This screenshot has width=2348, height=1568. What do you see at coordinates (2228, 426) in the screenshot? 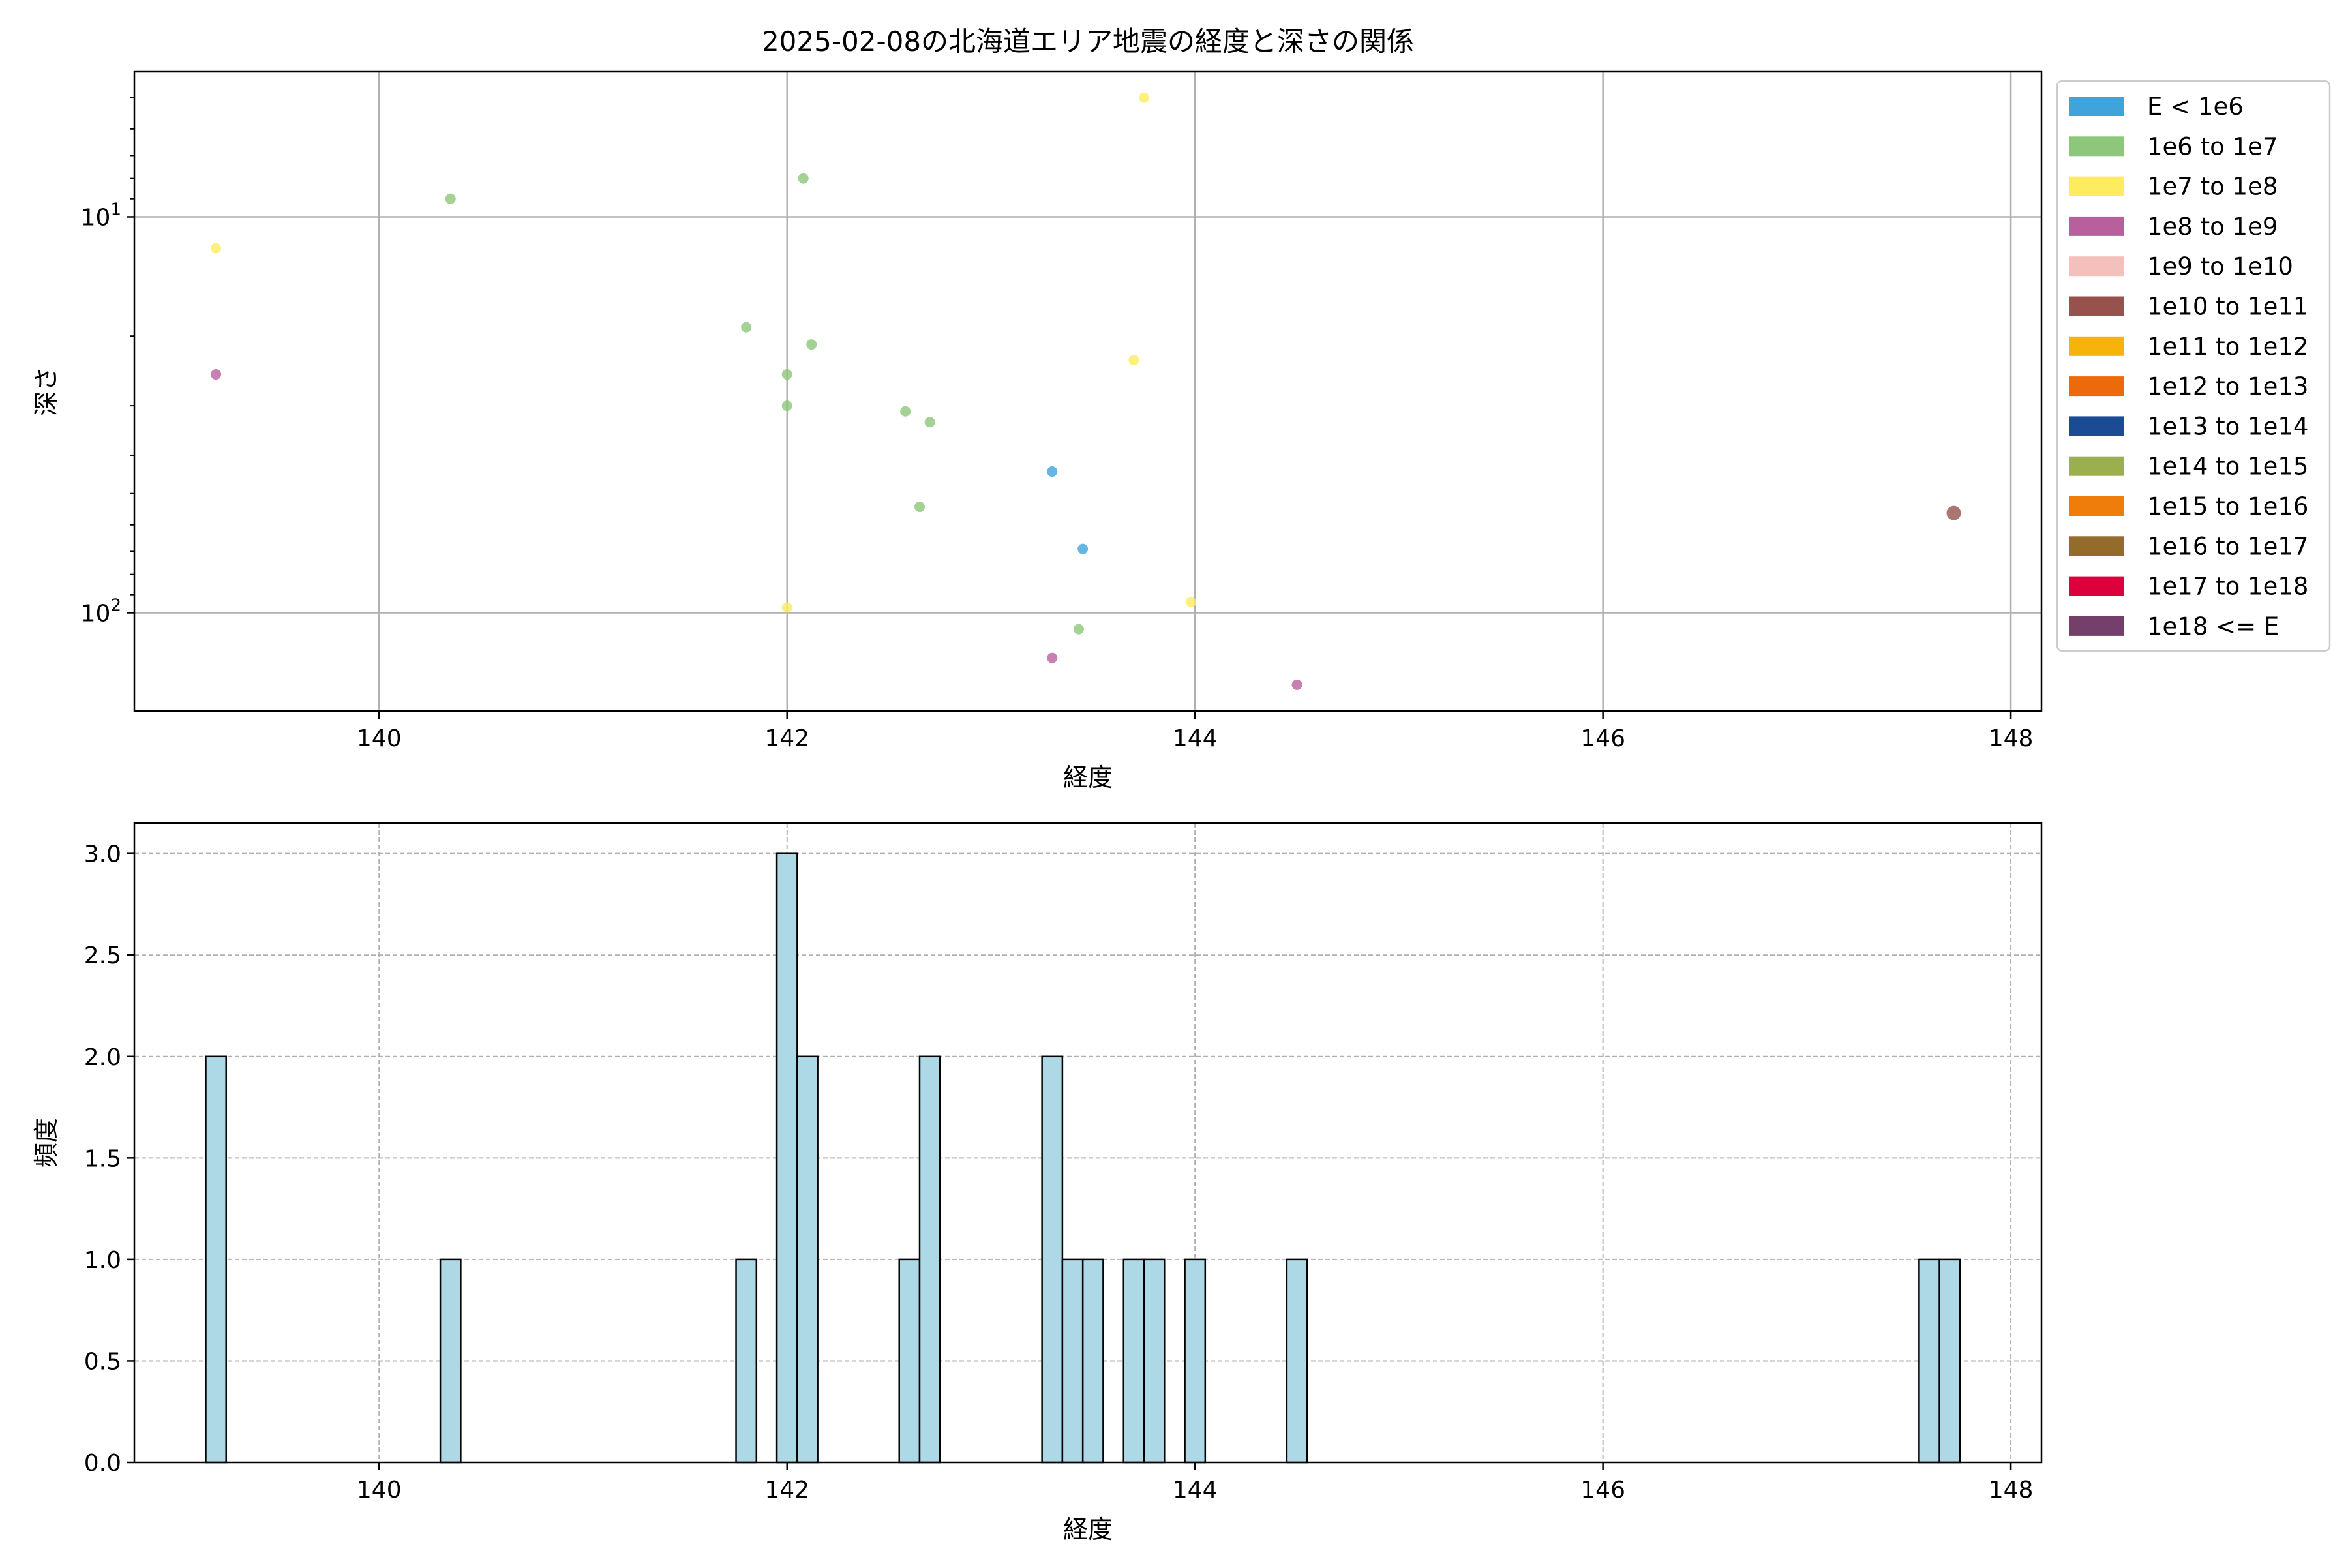
I see `legend-label: 1e13 to 1e14` at bounding box center [2228, 426].